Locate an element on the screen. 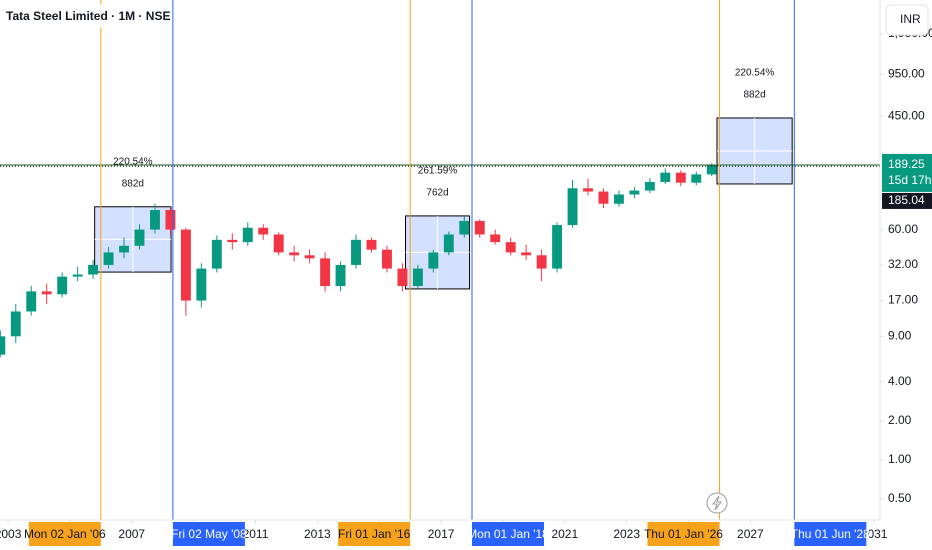 Image resolution: width=932 pixels, height=550 pixels. prev-close-label: 185.04 is located at coordinates (906, 200).